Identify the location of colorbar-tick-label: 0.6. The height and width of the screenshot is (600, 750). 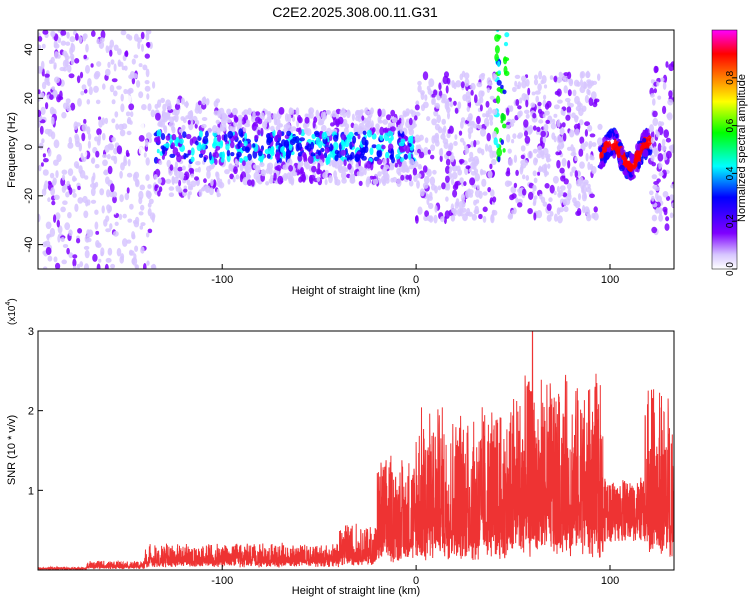
(730, 125).